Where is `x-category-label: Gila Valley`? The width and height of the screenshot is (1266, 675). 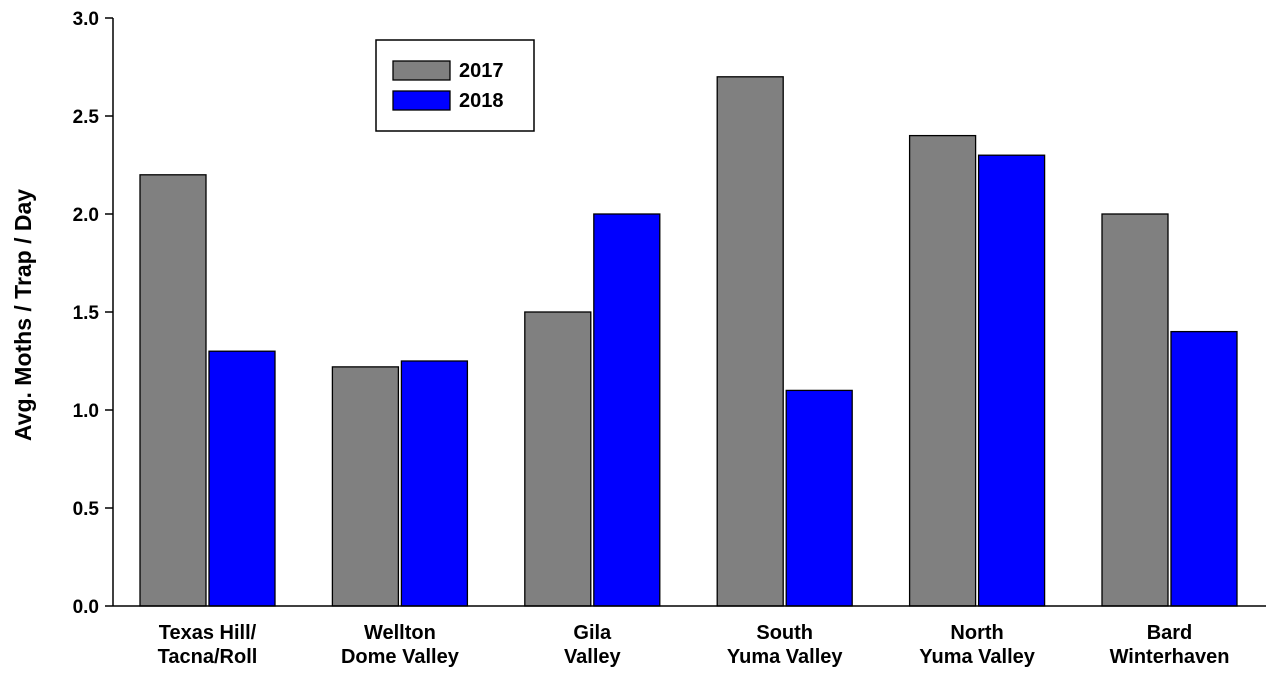
x-category-label: Gila Valley is located at coordinates (593, 645).